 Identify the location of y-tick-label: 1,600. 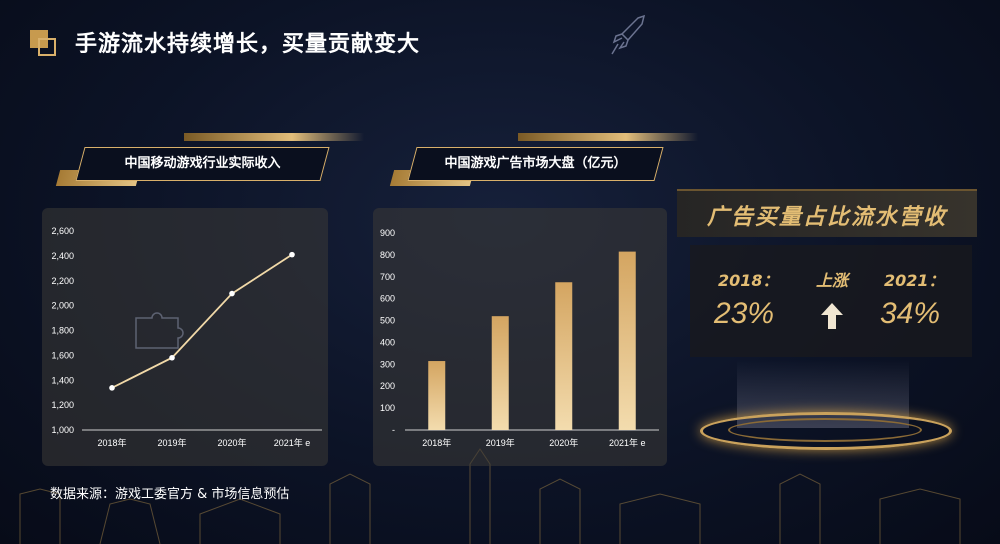
(62, 355).